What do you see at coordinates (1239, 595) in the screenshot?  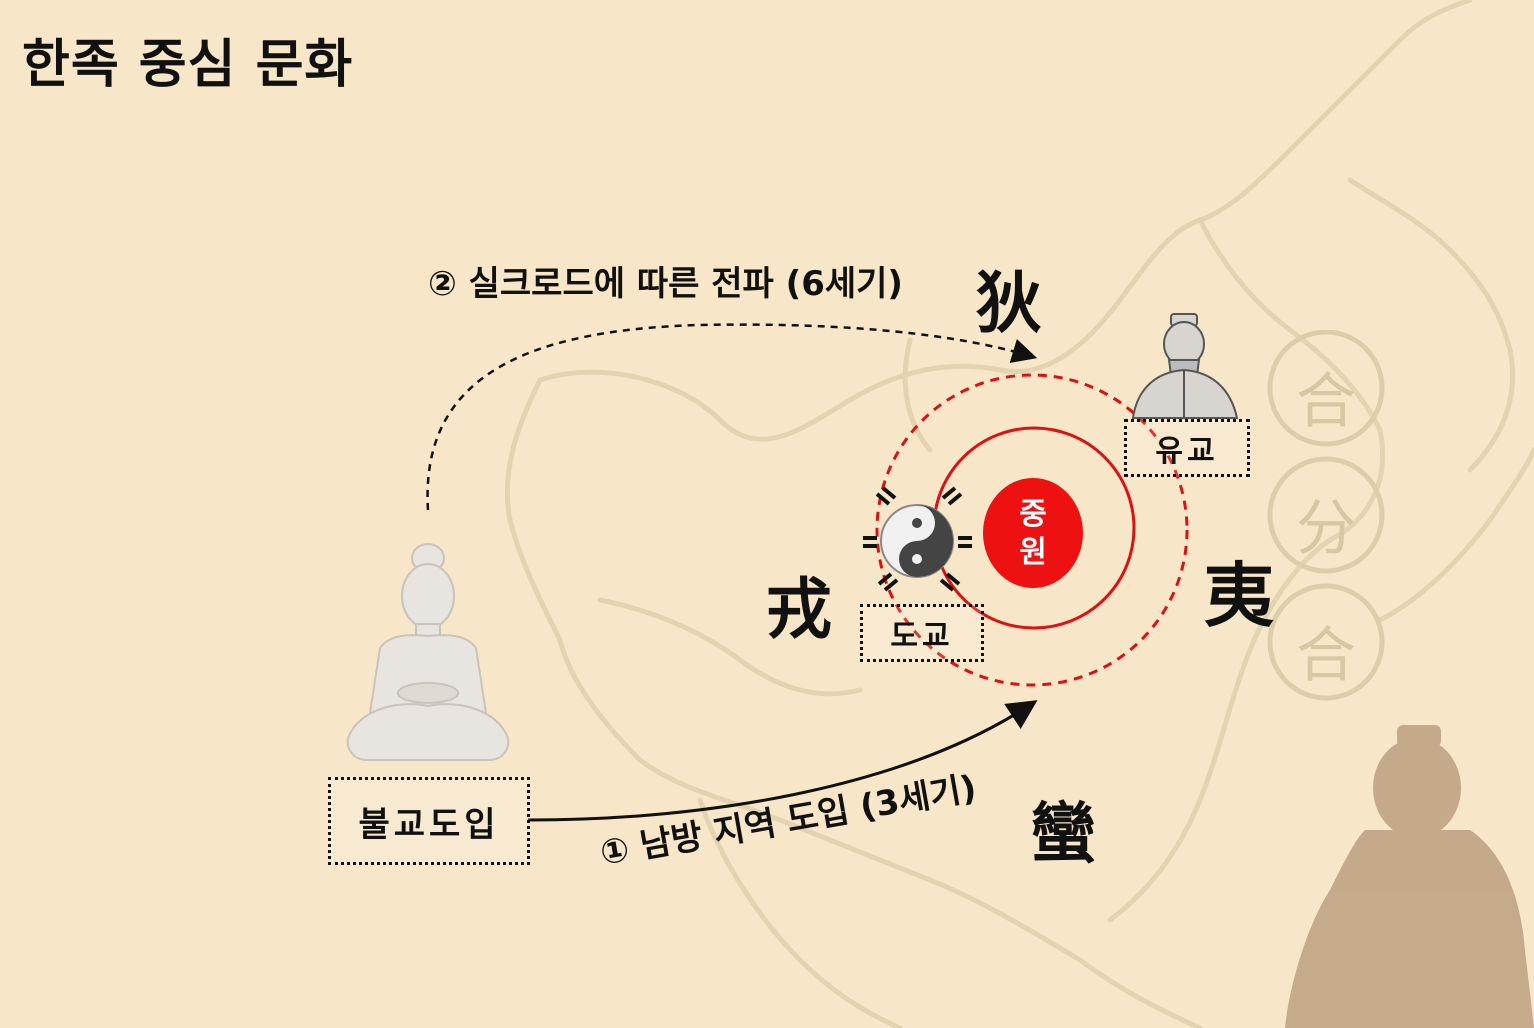 I see `east-char: 夷` at bounding box center [1239, 595].